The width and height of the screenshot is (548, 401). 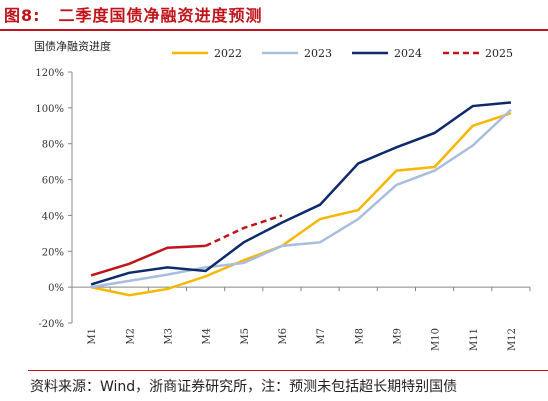 What do you see at coordinates (245, 336) in the screenshot?
I see `x-tick-label: M5` at bounding box center [245, 336].